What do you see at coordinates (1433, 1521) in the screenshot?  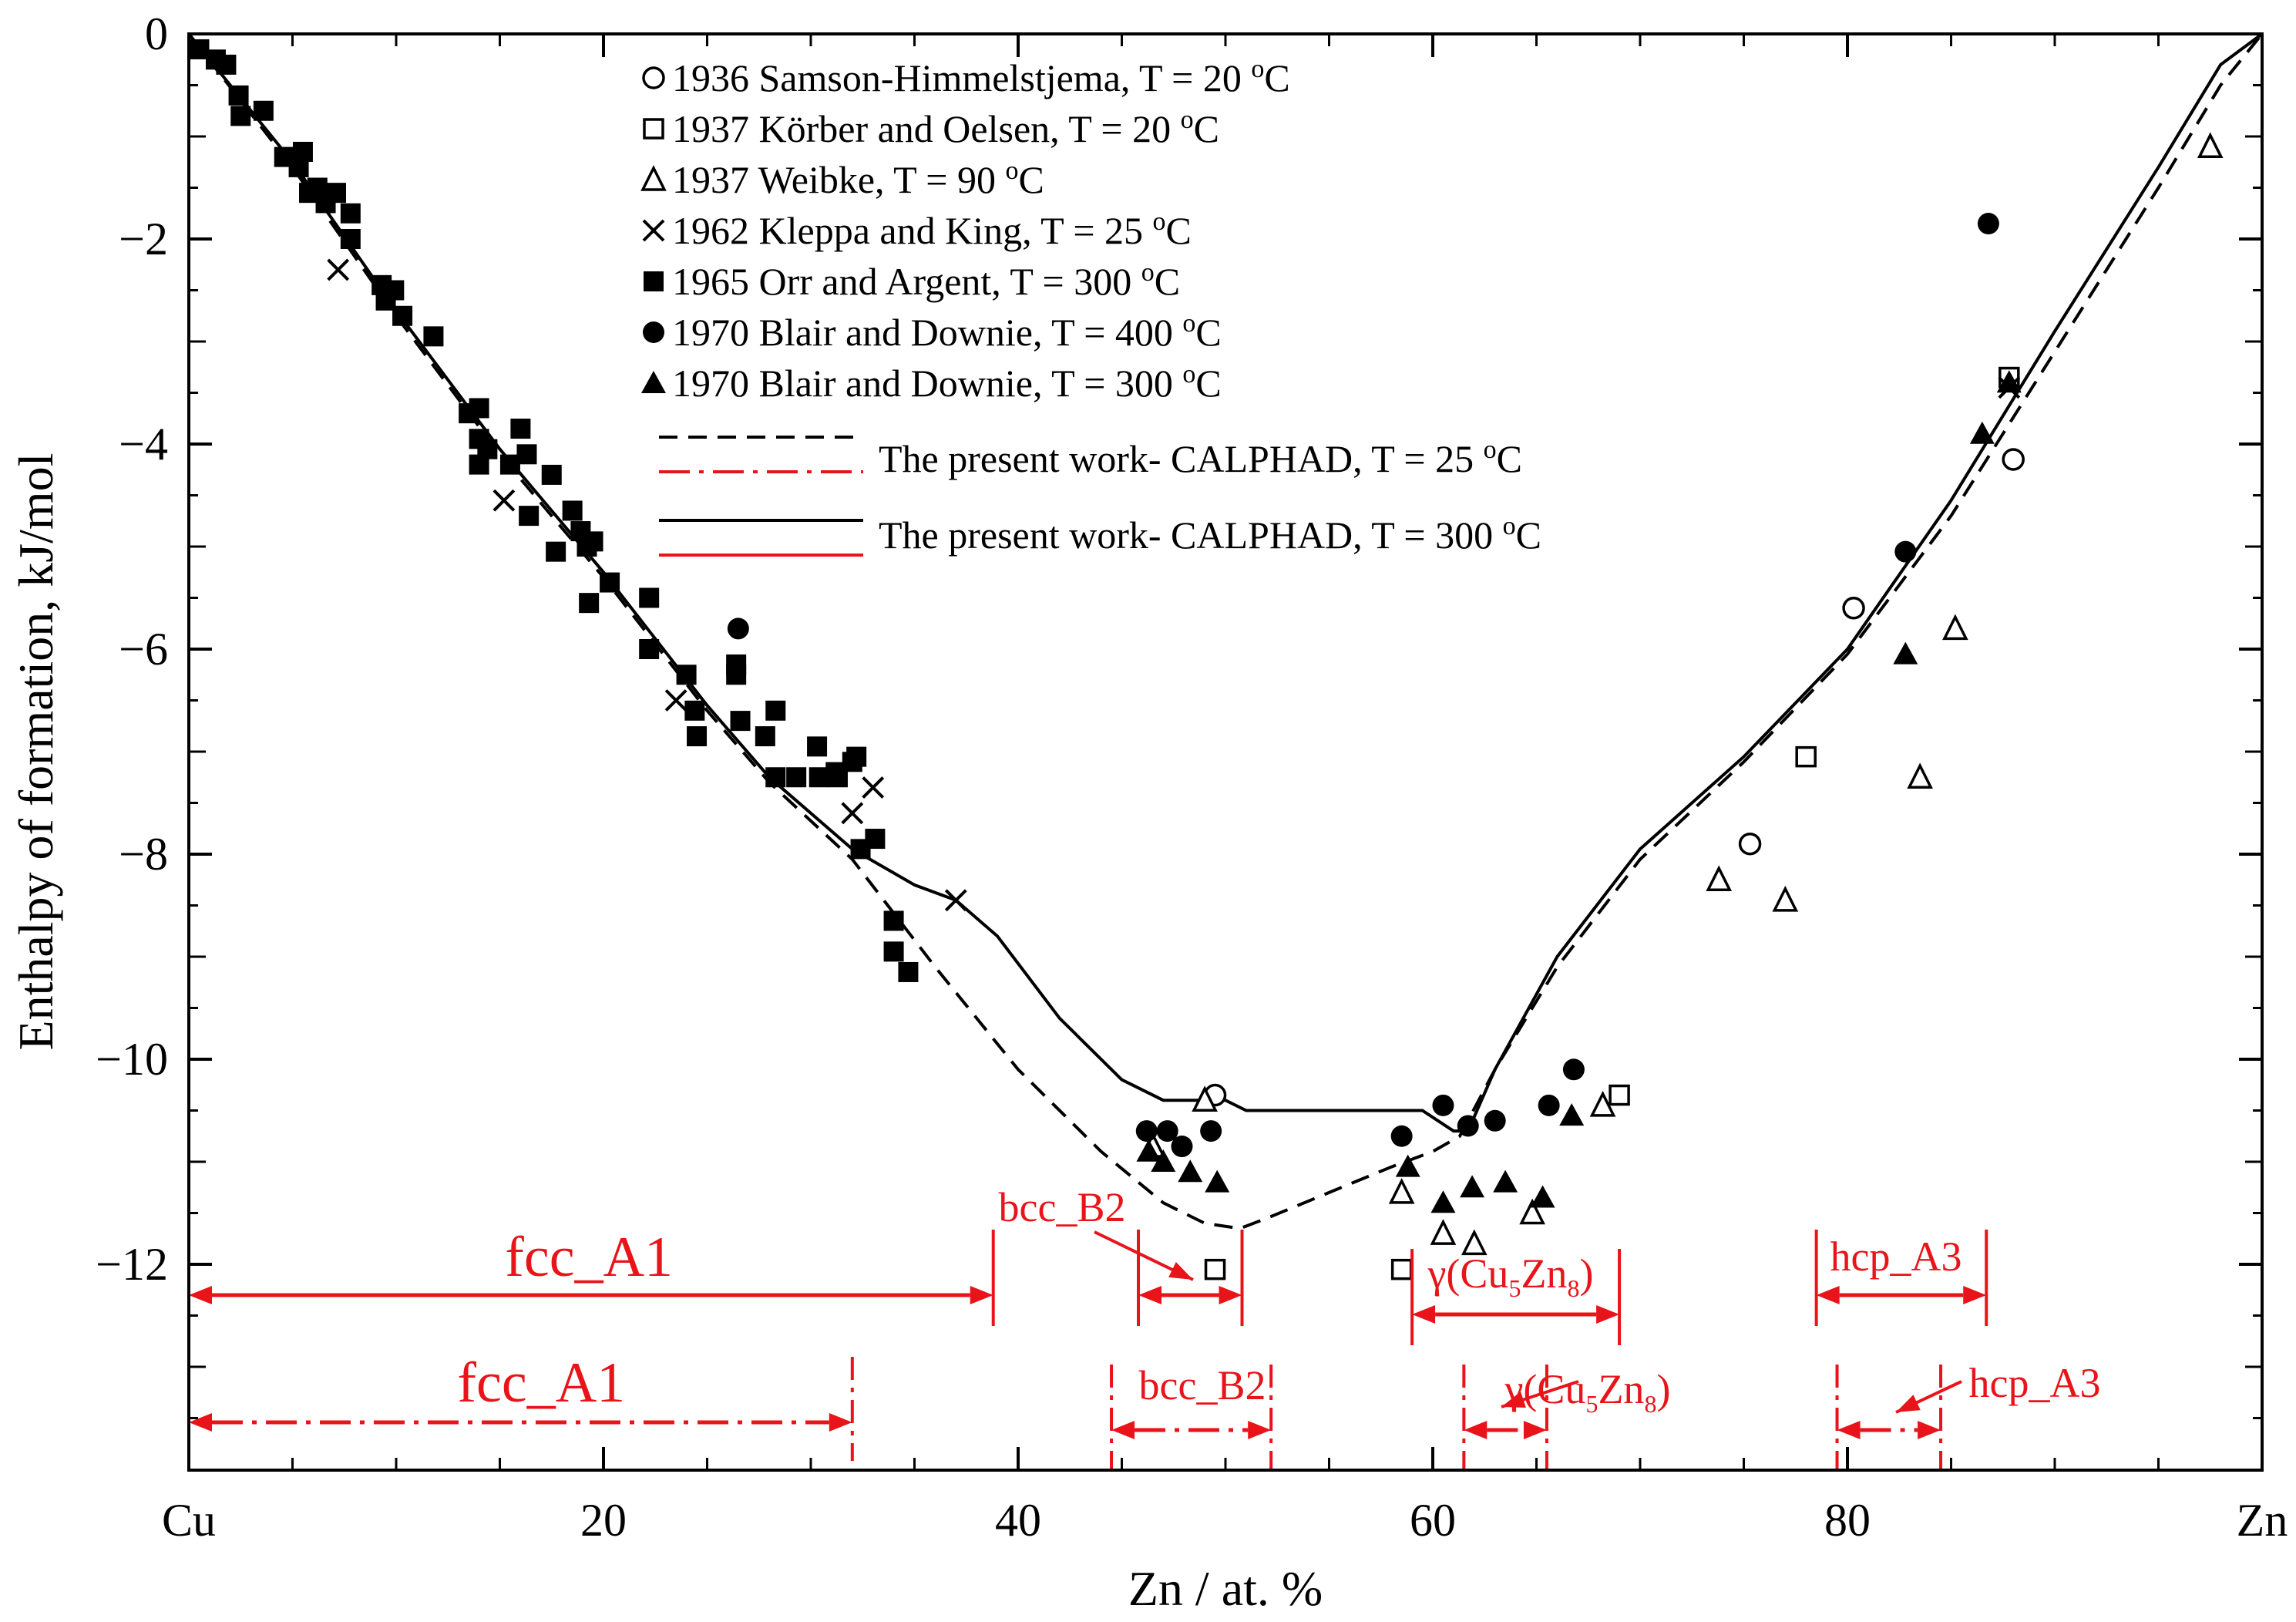 I see `x-tick-label-3: 60` at bounding box center [1433, 1521].